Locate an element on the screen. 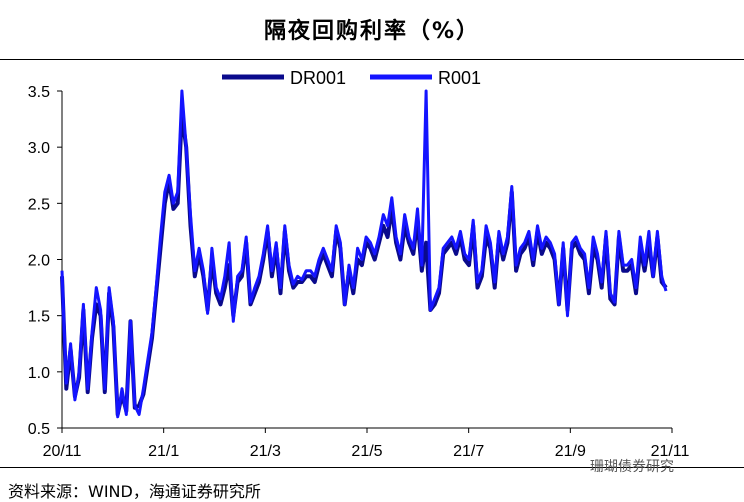 This screenshot has width=744, height=502. y-tick-label: 1.5 is located at coordinates (39, 317).